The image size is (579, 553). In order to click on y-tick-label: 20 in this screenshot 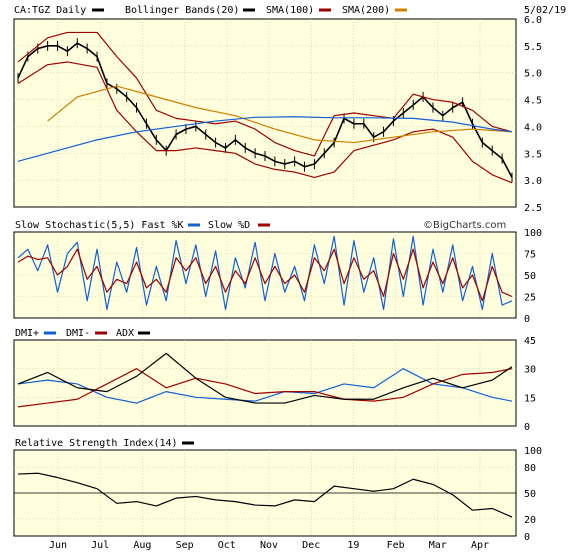, I will do `click(530, 520)`.